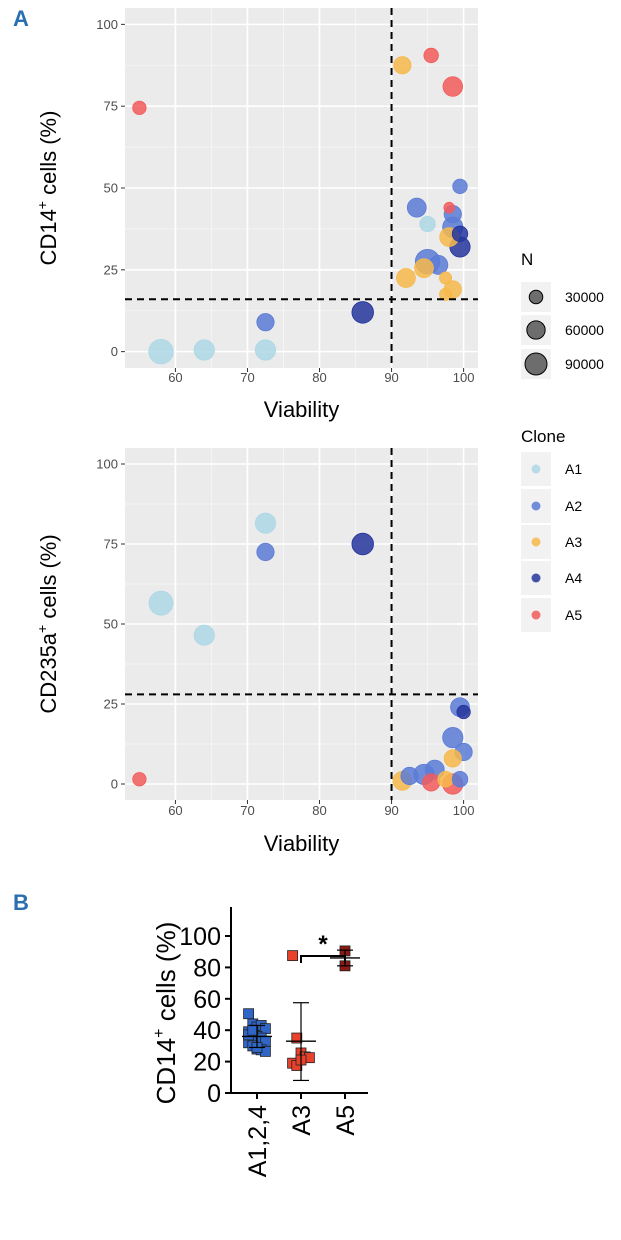 This screenshot has height=1240, width=621. I want to click on color-legend-title: Clone, so click(543, 436).